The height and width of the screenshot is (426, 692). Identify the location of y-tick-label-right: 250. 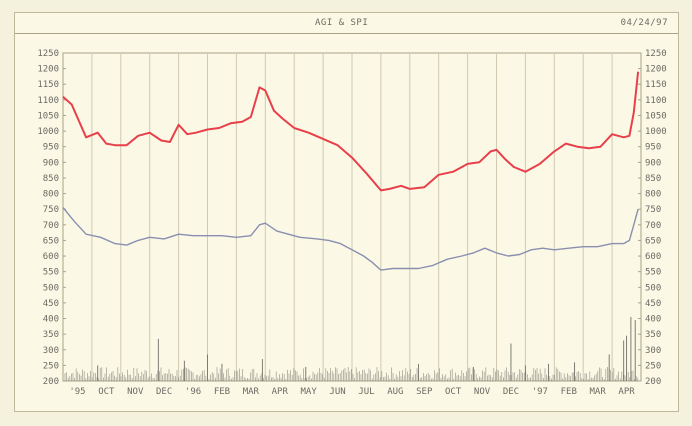
(653, 366).